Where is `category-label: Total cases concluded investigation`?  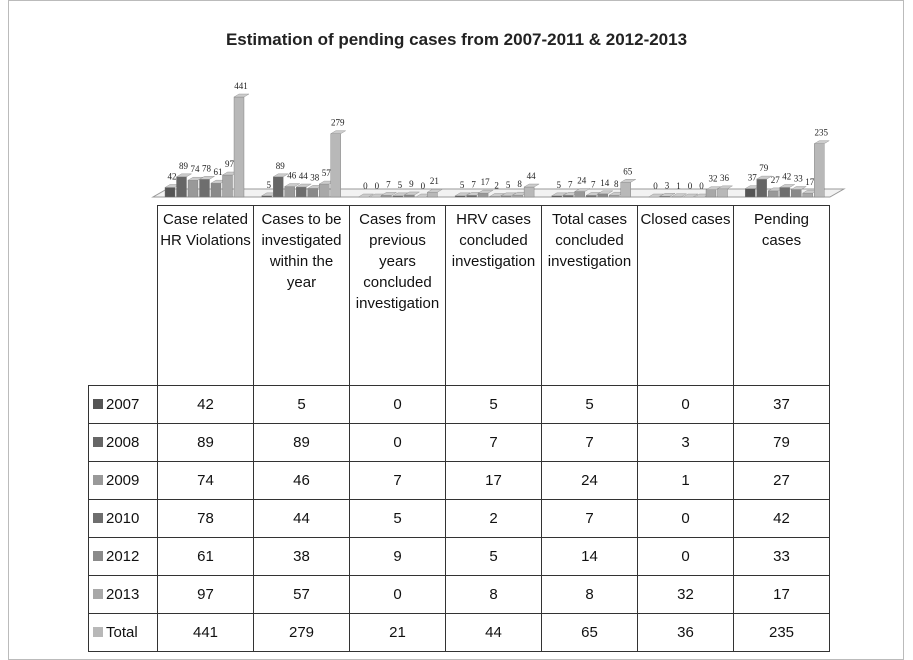
category-label: Total cases concluded investigation is located at coordinates (590, 296).